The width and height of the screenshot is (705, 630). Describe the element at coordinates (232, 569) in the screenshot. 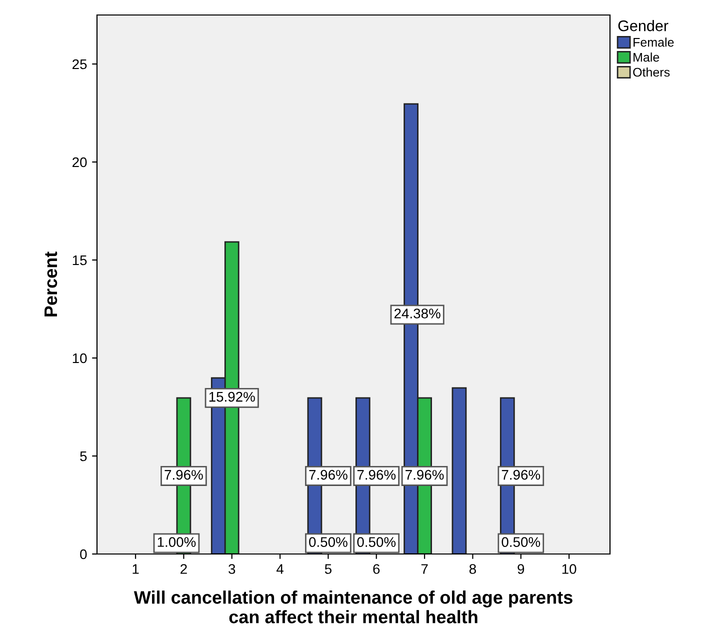

I see `x-tick-label: 3` at that location.